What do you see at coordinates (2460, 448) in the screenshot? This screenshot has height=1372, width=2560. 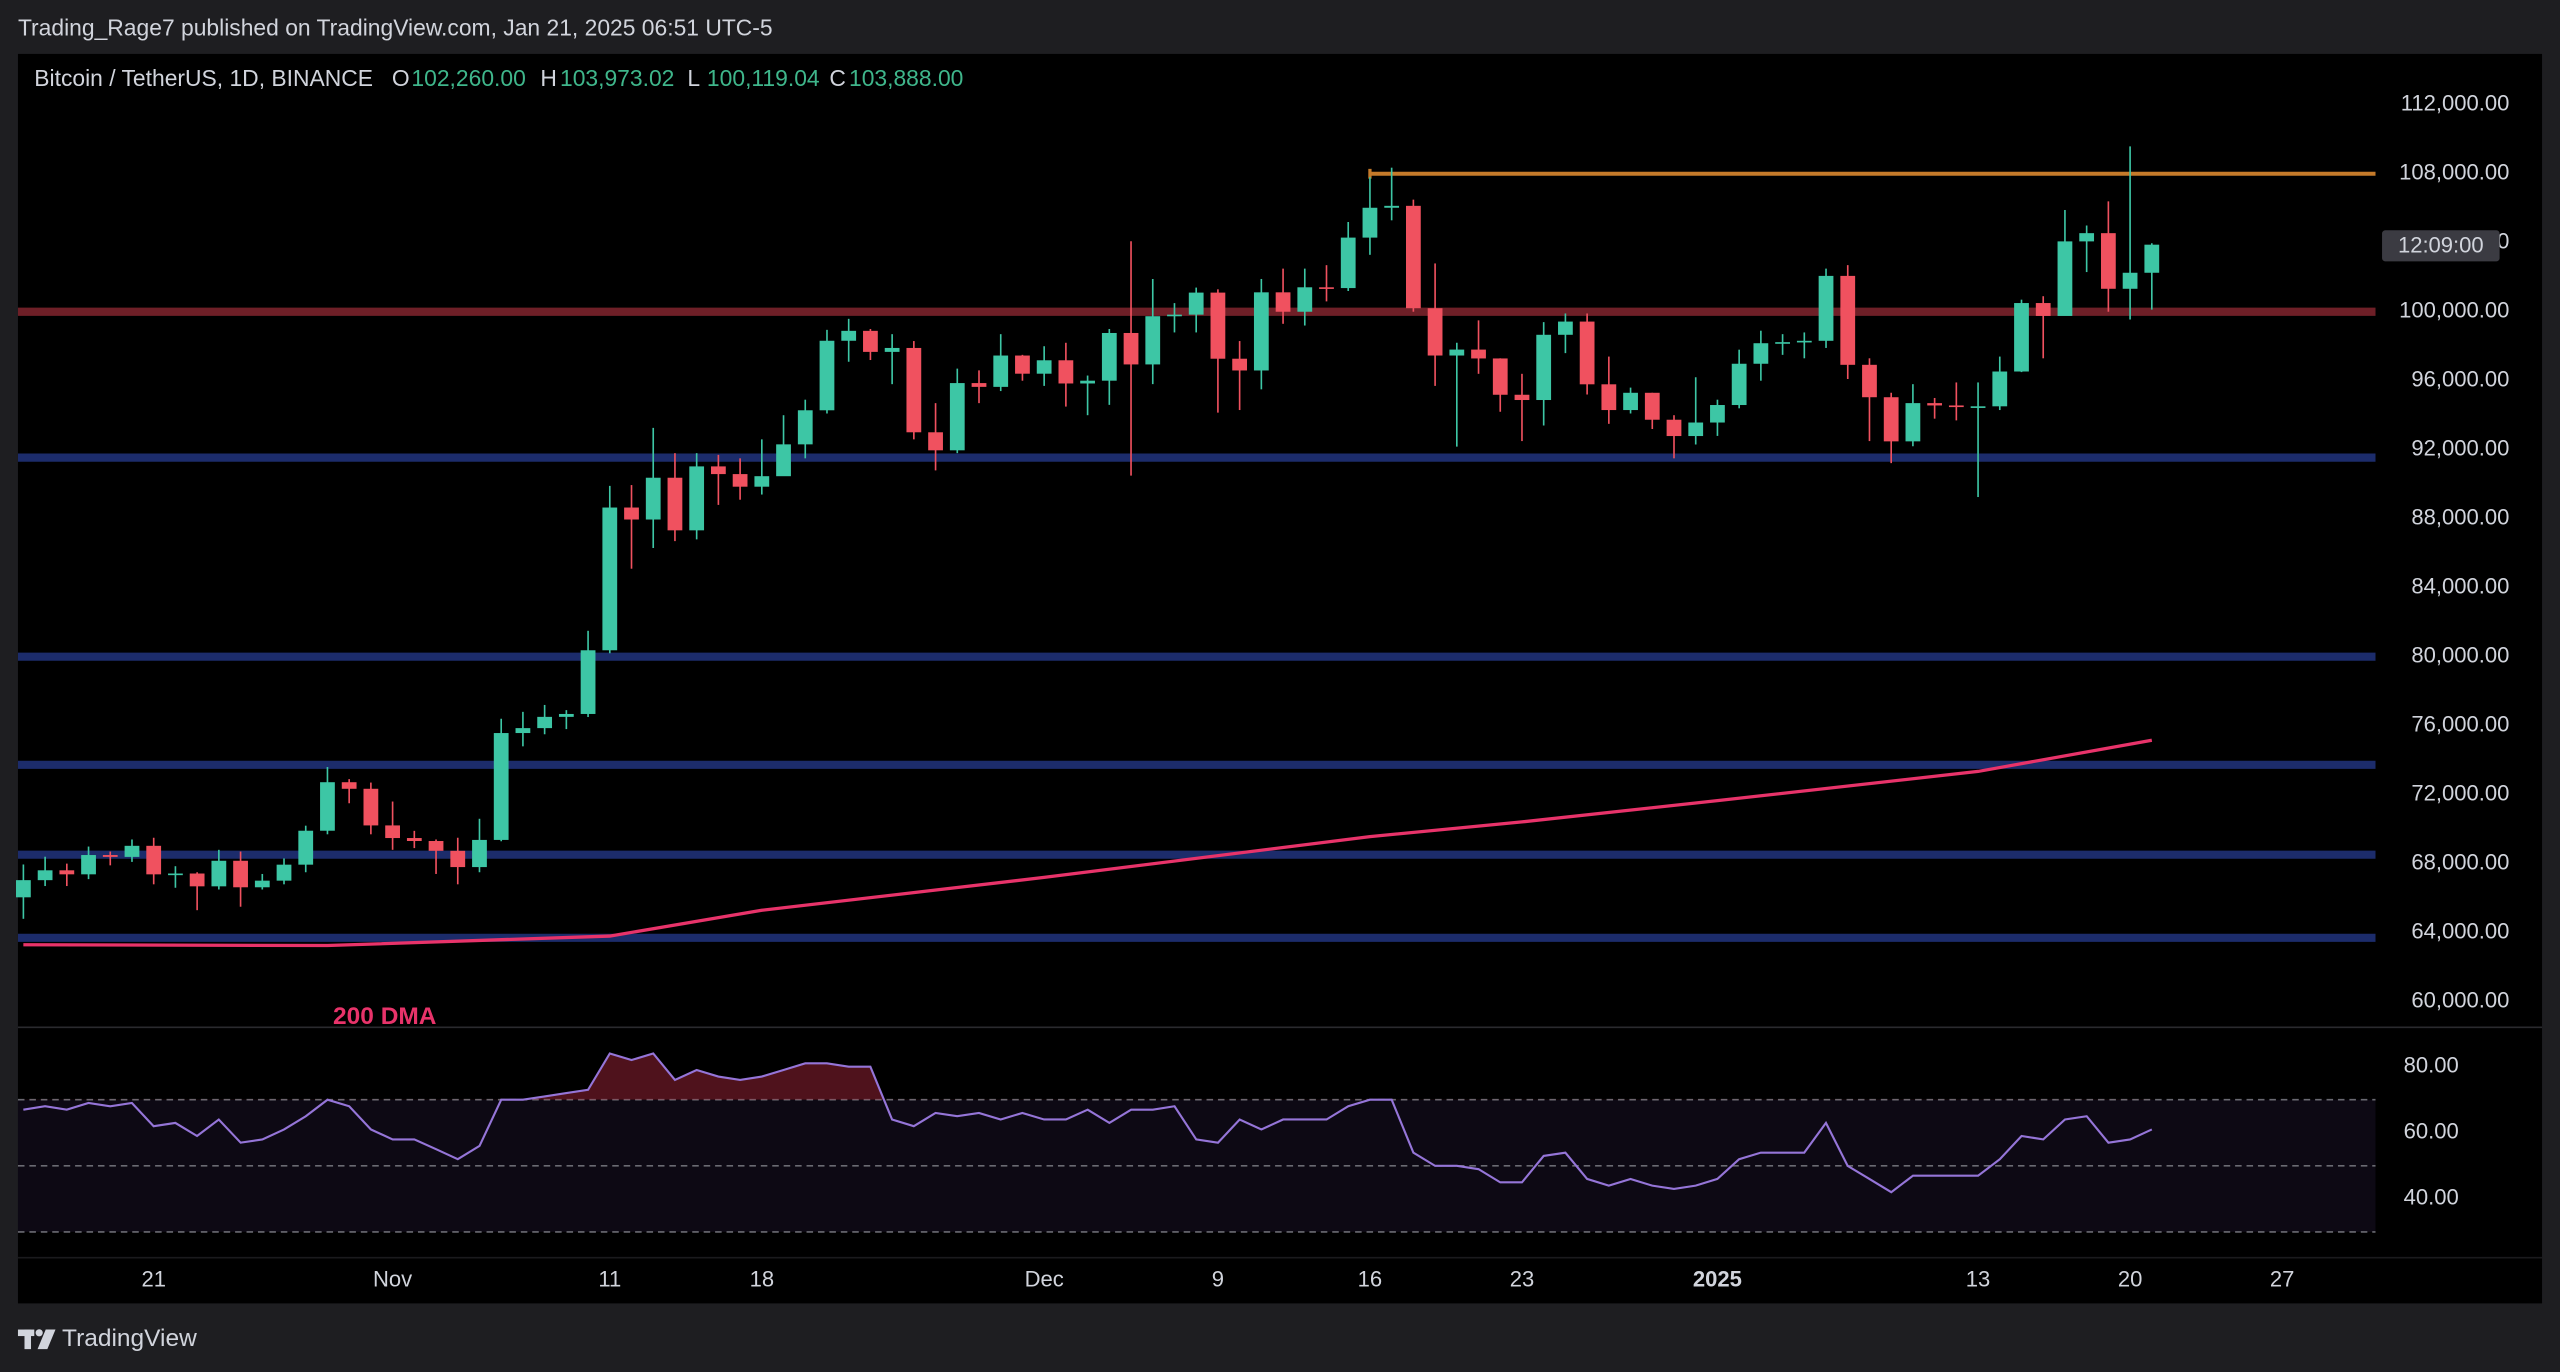 I see `y-tick-label: 92,000.00` at bounding box center [2460, 448].